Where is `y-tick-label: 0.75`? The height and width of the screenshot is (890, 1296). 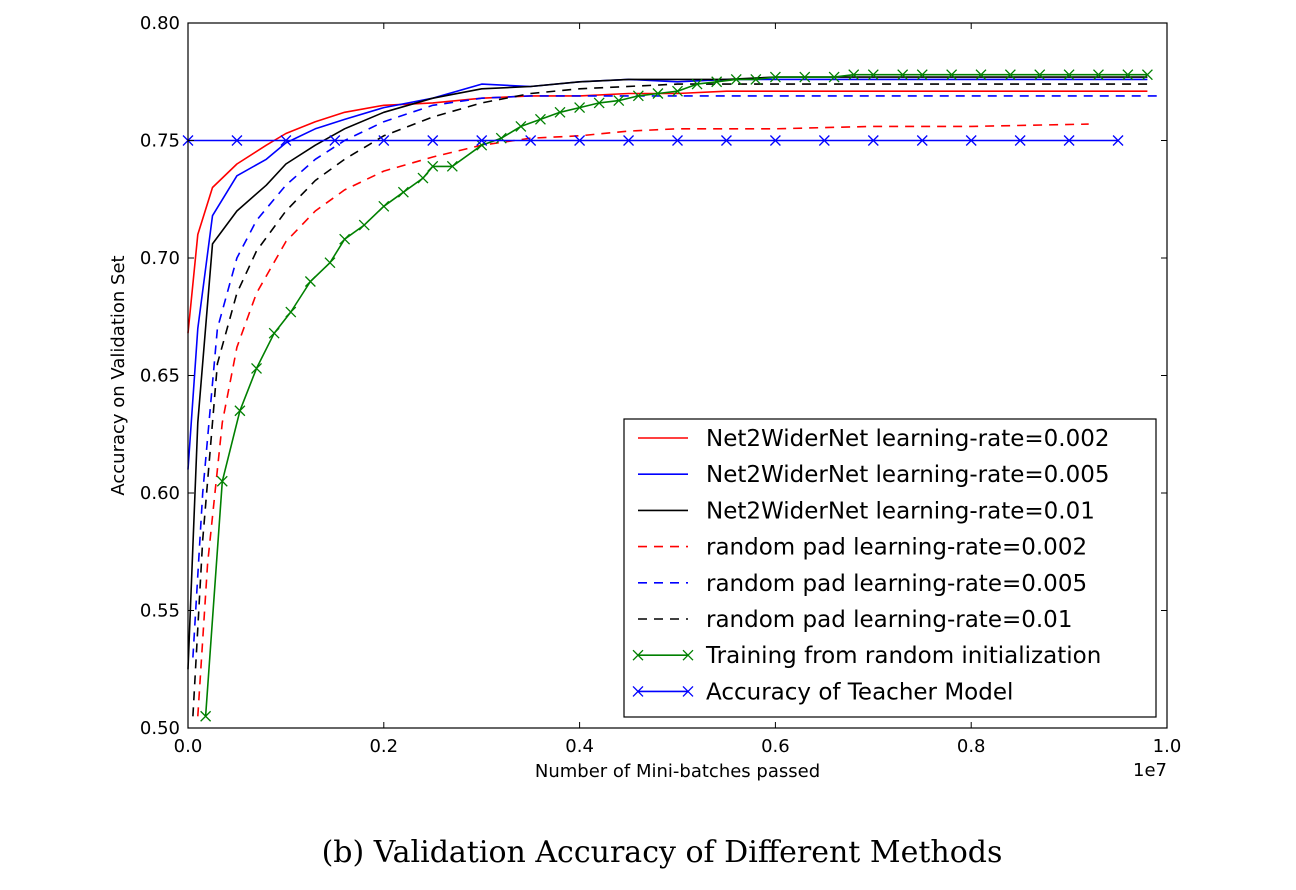 y-tick-label: 0.75 is located at coordinates (160, 141).